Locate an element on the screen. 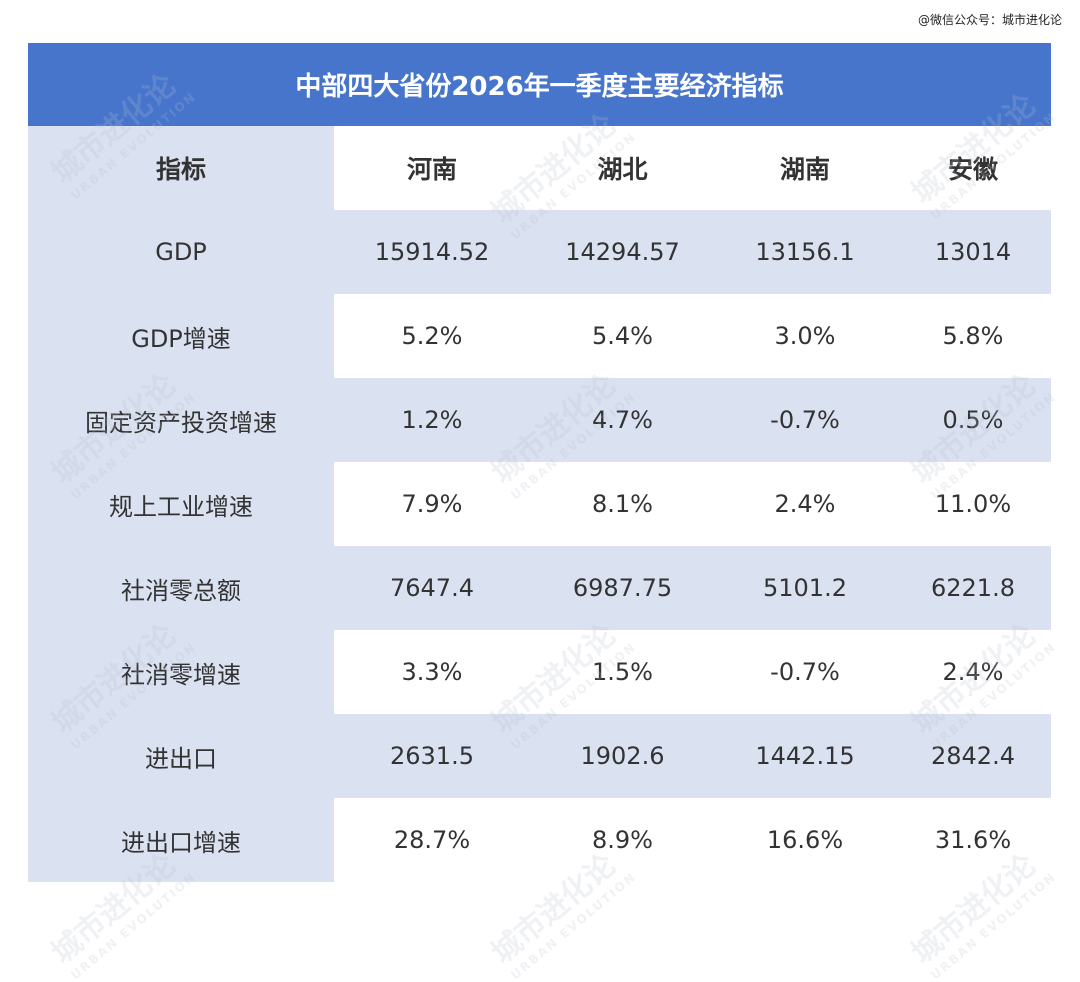  table-row: 固定资产投资增速 1.2% 4.7% -0.7% 0.5% is located at coordinates (539, 420).